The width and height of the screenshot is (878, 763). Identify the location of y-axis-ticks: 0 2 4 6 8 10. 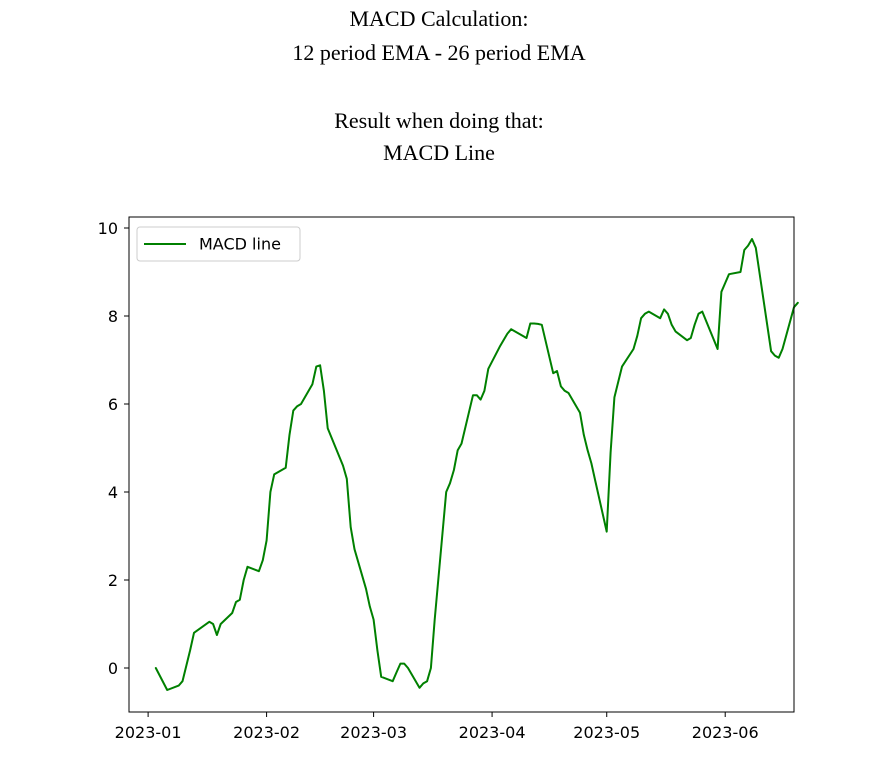
(113, 448).